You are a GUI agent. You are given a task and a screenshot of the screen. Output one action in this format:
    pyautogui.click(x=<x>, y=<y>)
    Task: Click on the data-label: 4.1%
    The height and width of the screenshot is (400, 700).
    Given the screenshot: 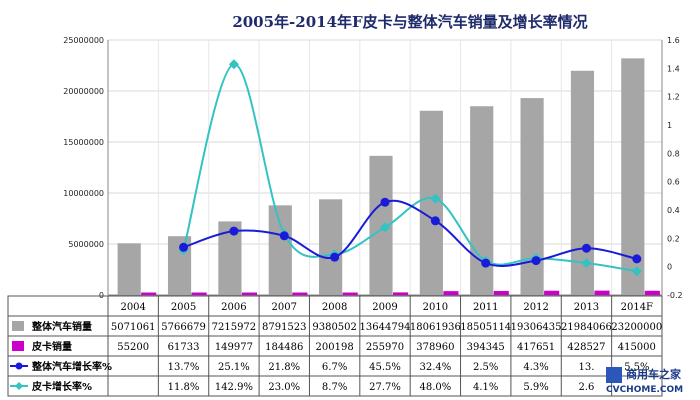 What is the action you would take?
    pyautogui.click(x=485, y=387)
    